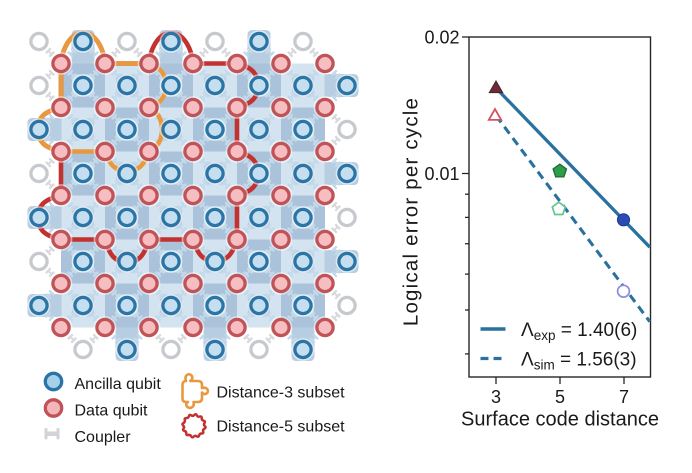  Describe the element at coordinates (441, 38) in the screenshot. I see `svg-text: 0.02` at that location.